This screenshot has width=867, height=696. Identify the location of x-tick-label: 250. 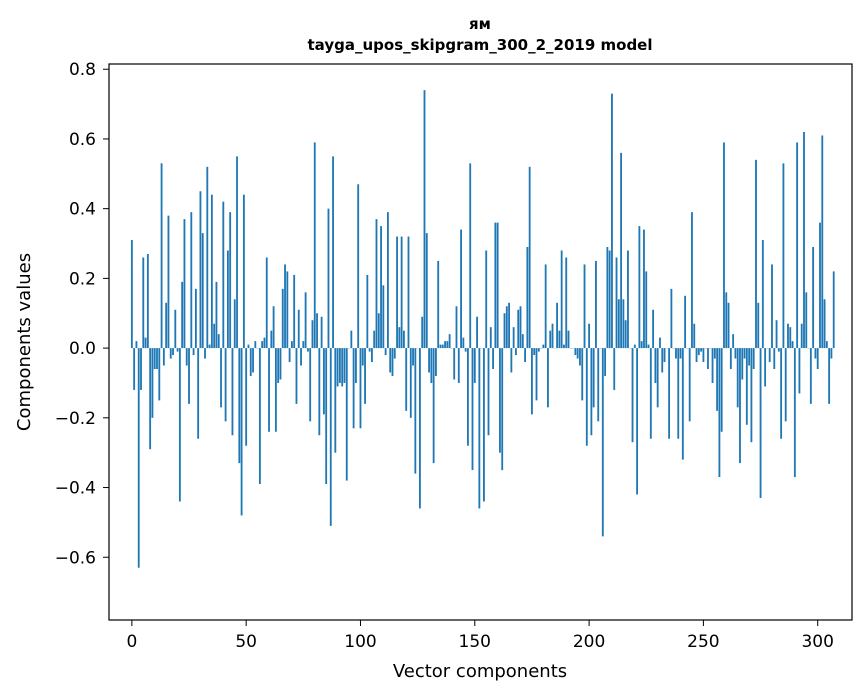
(703, 642).